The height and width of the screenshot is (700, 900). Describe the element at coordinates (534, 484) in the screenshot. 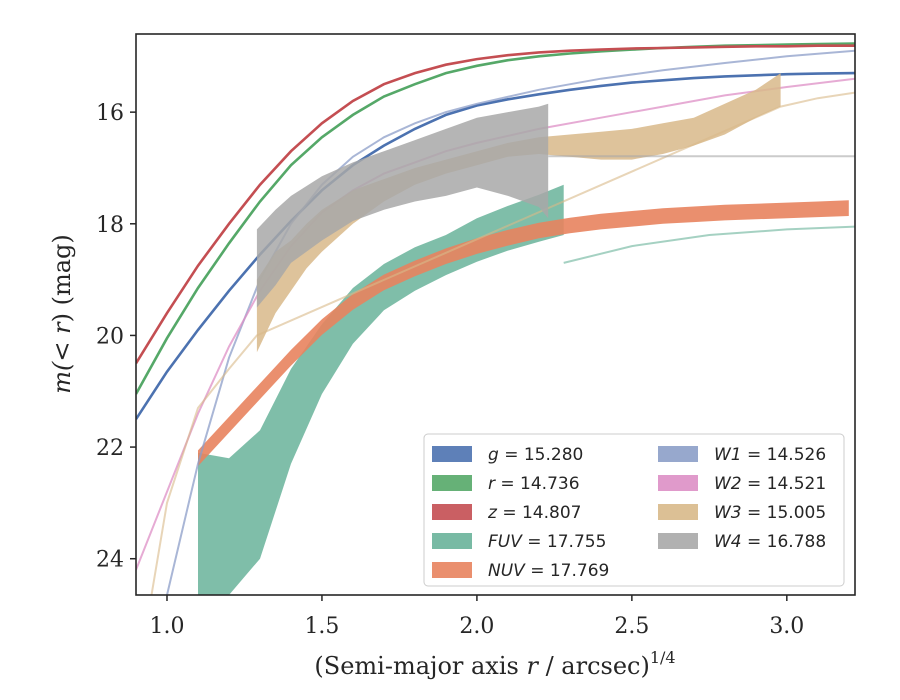

I see `legend-label-r: r = 14.736` at that location.